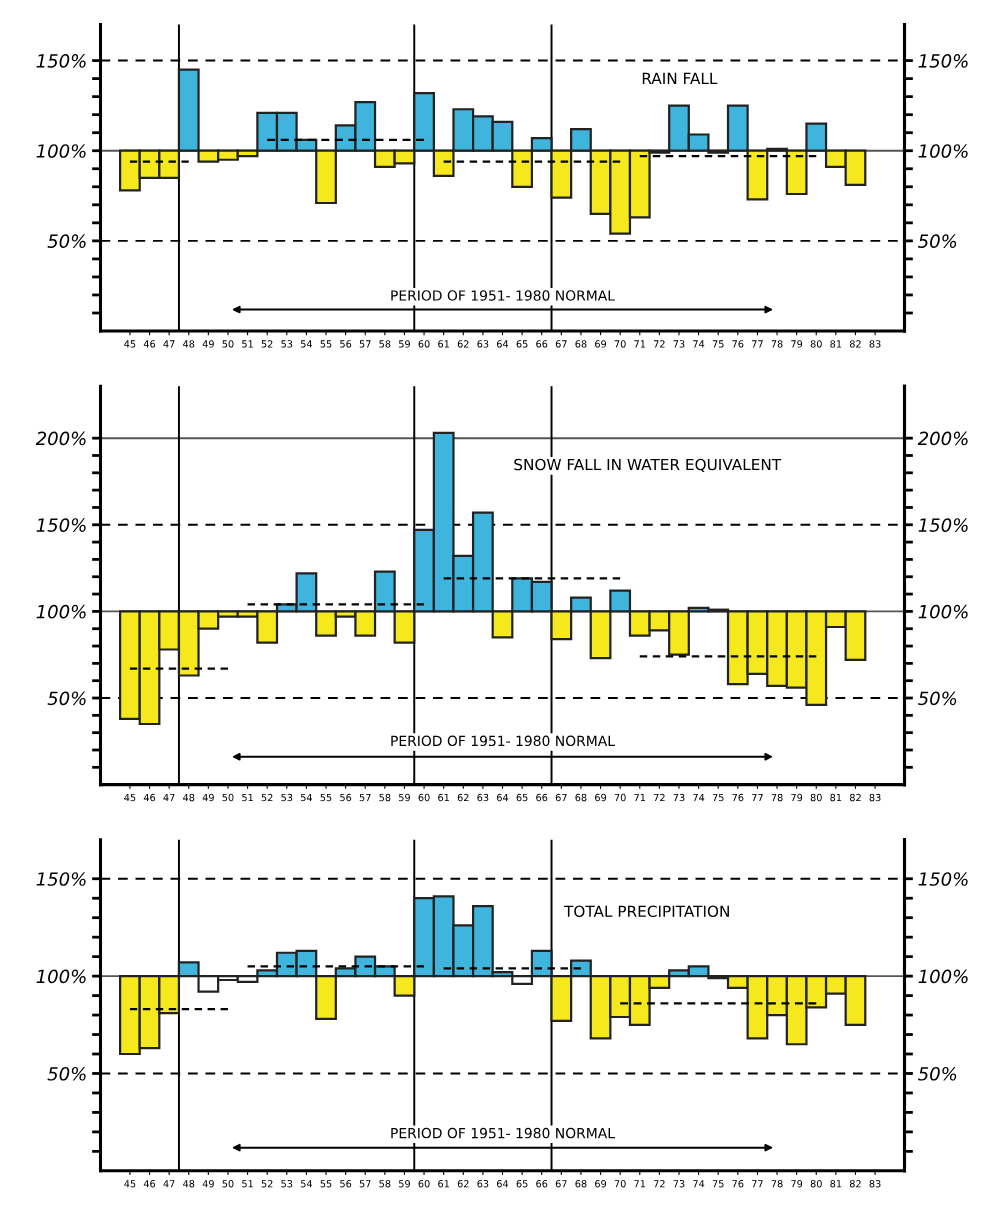 This screenshot has height=1226, width=1005. What do you see at coordinates (149, 344) in the screenshot?
I see `x-tick-label: 46` at bounding box center [149, 344].